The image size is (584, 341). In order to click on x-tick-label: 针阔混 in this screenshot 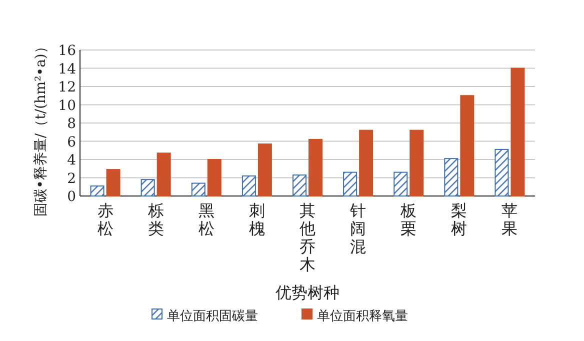, I will do `click(357, 228)`.